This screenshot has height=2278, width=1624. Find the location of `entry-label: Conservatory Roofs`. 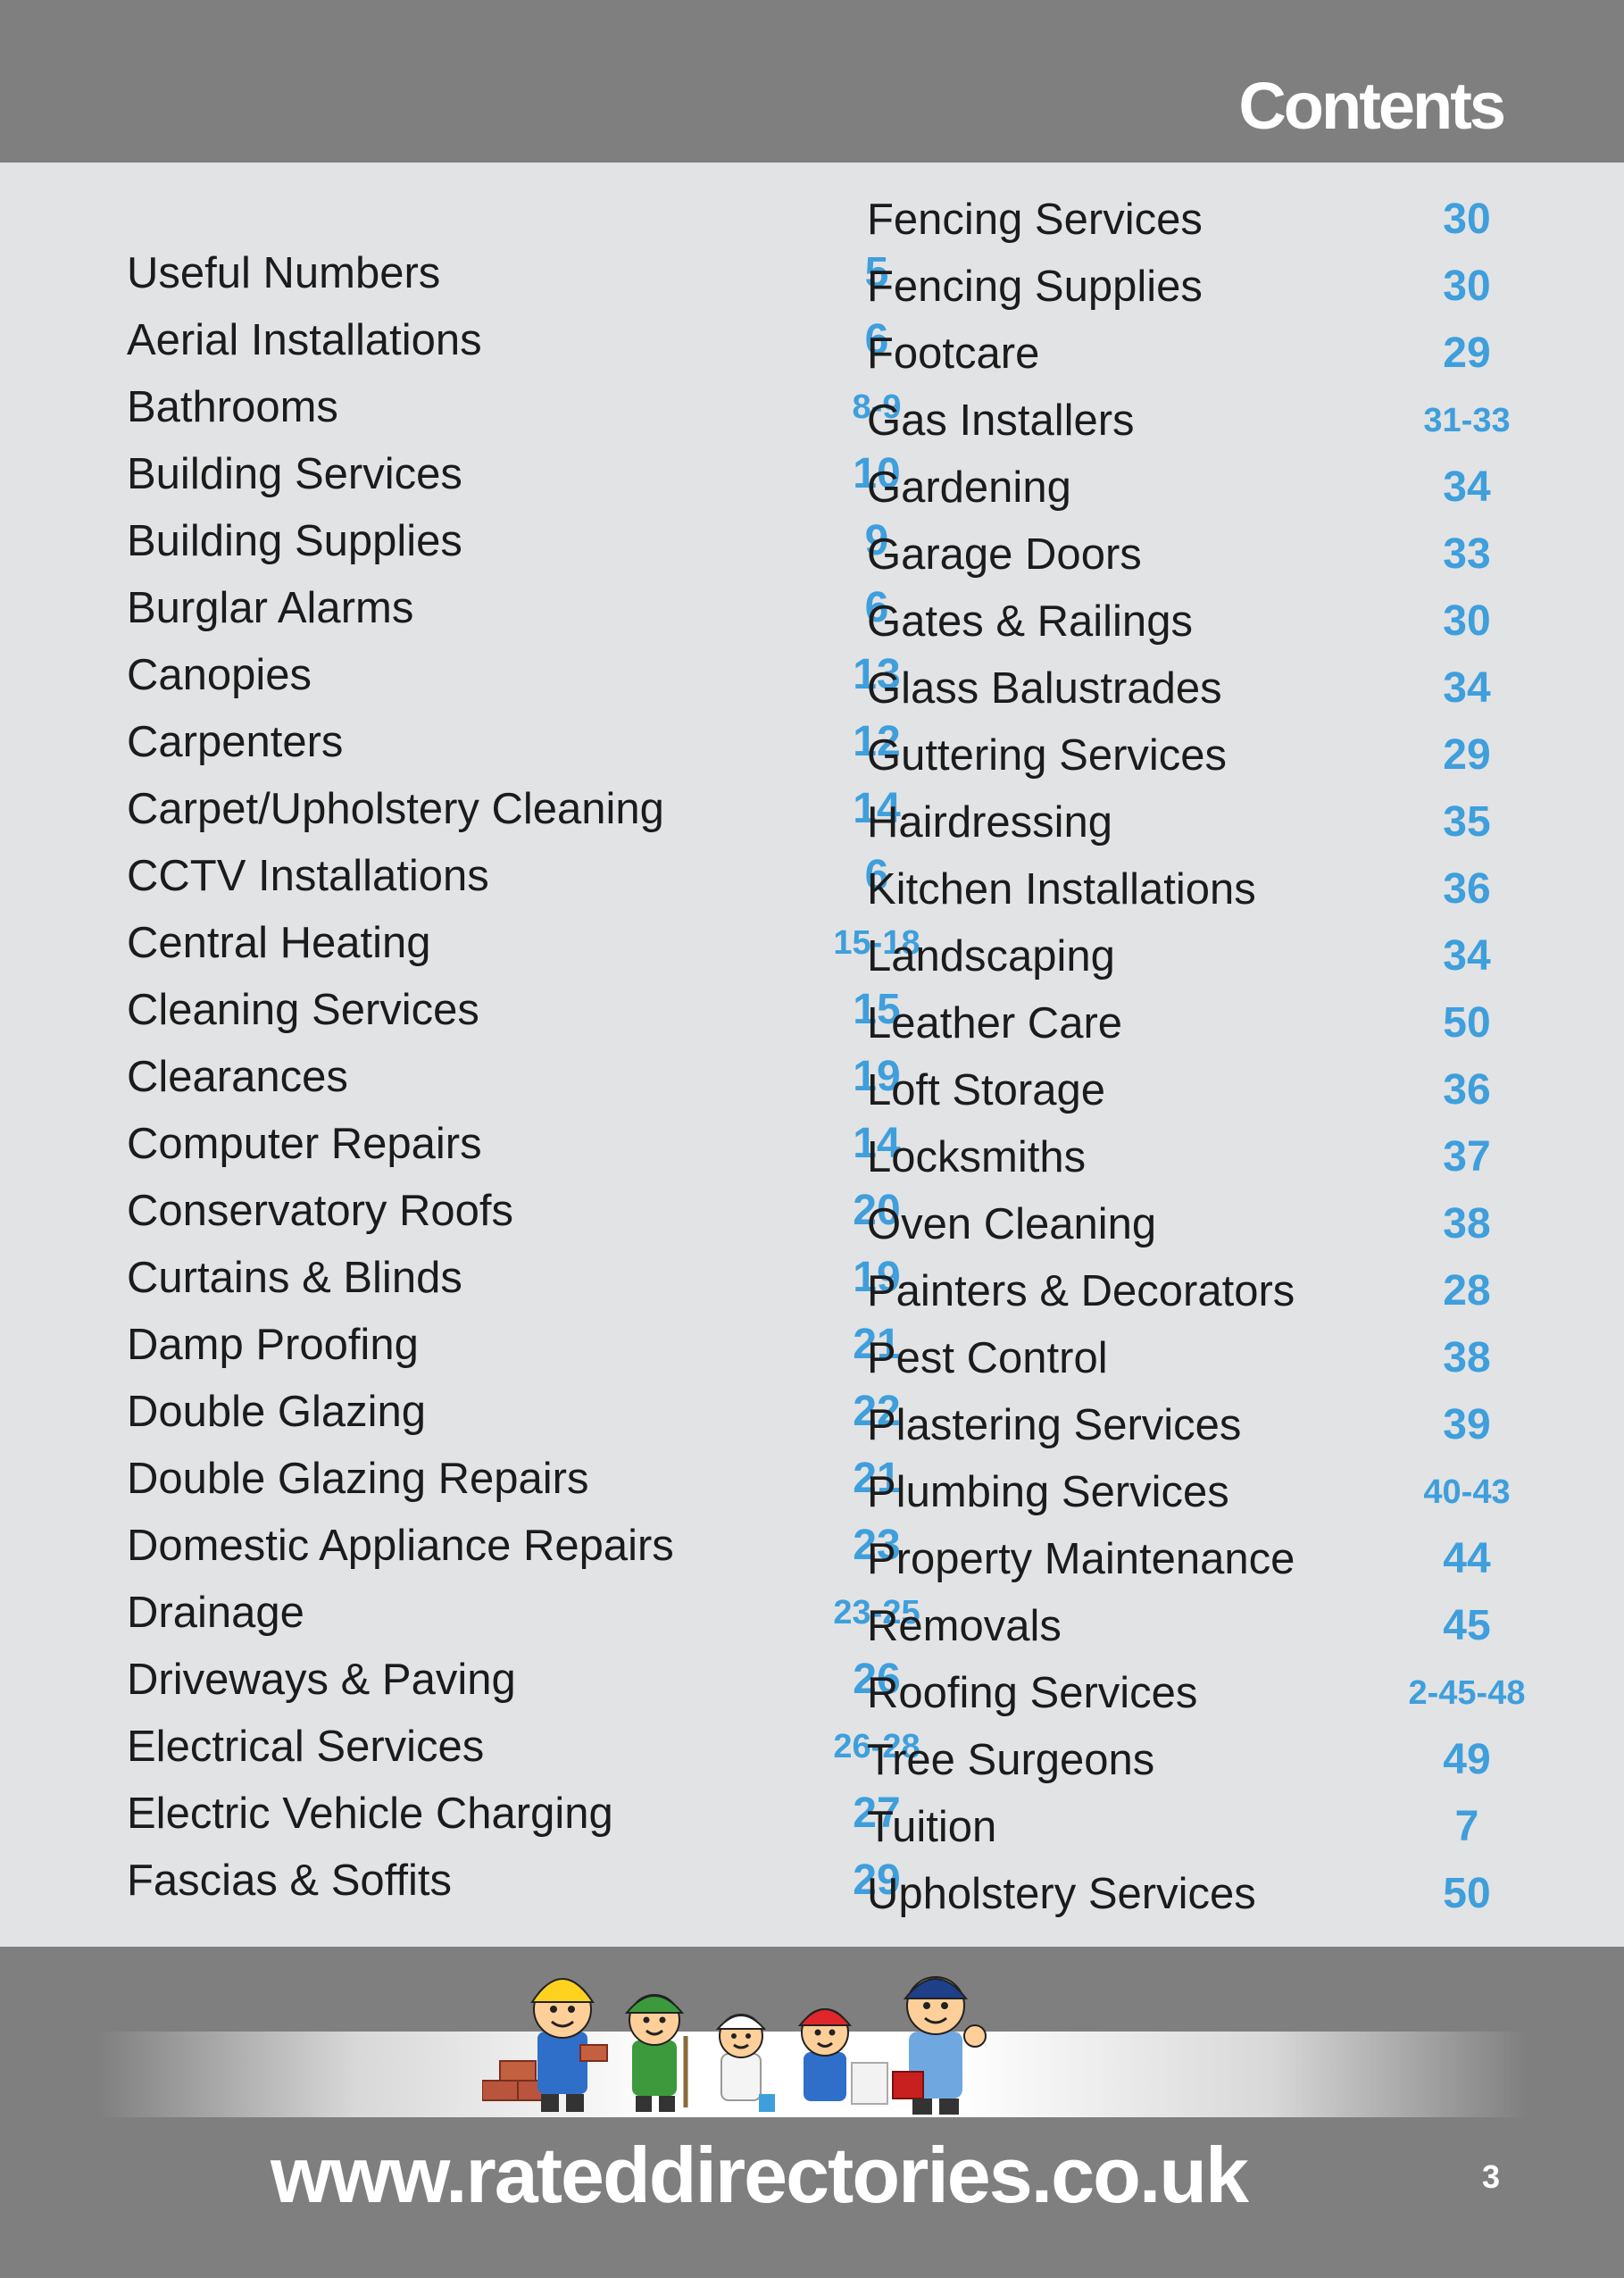

entry-label: Conservatory Roofs is located at coordinates (320, 1211).